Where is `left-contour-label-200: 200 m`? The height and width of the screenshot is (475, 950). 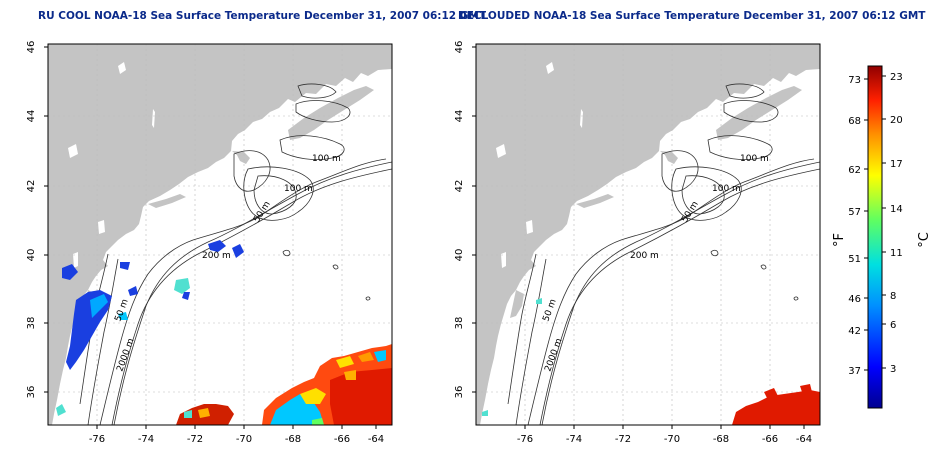
left-contour-label-200: 200 m is located at coordinates (216, 256).